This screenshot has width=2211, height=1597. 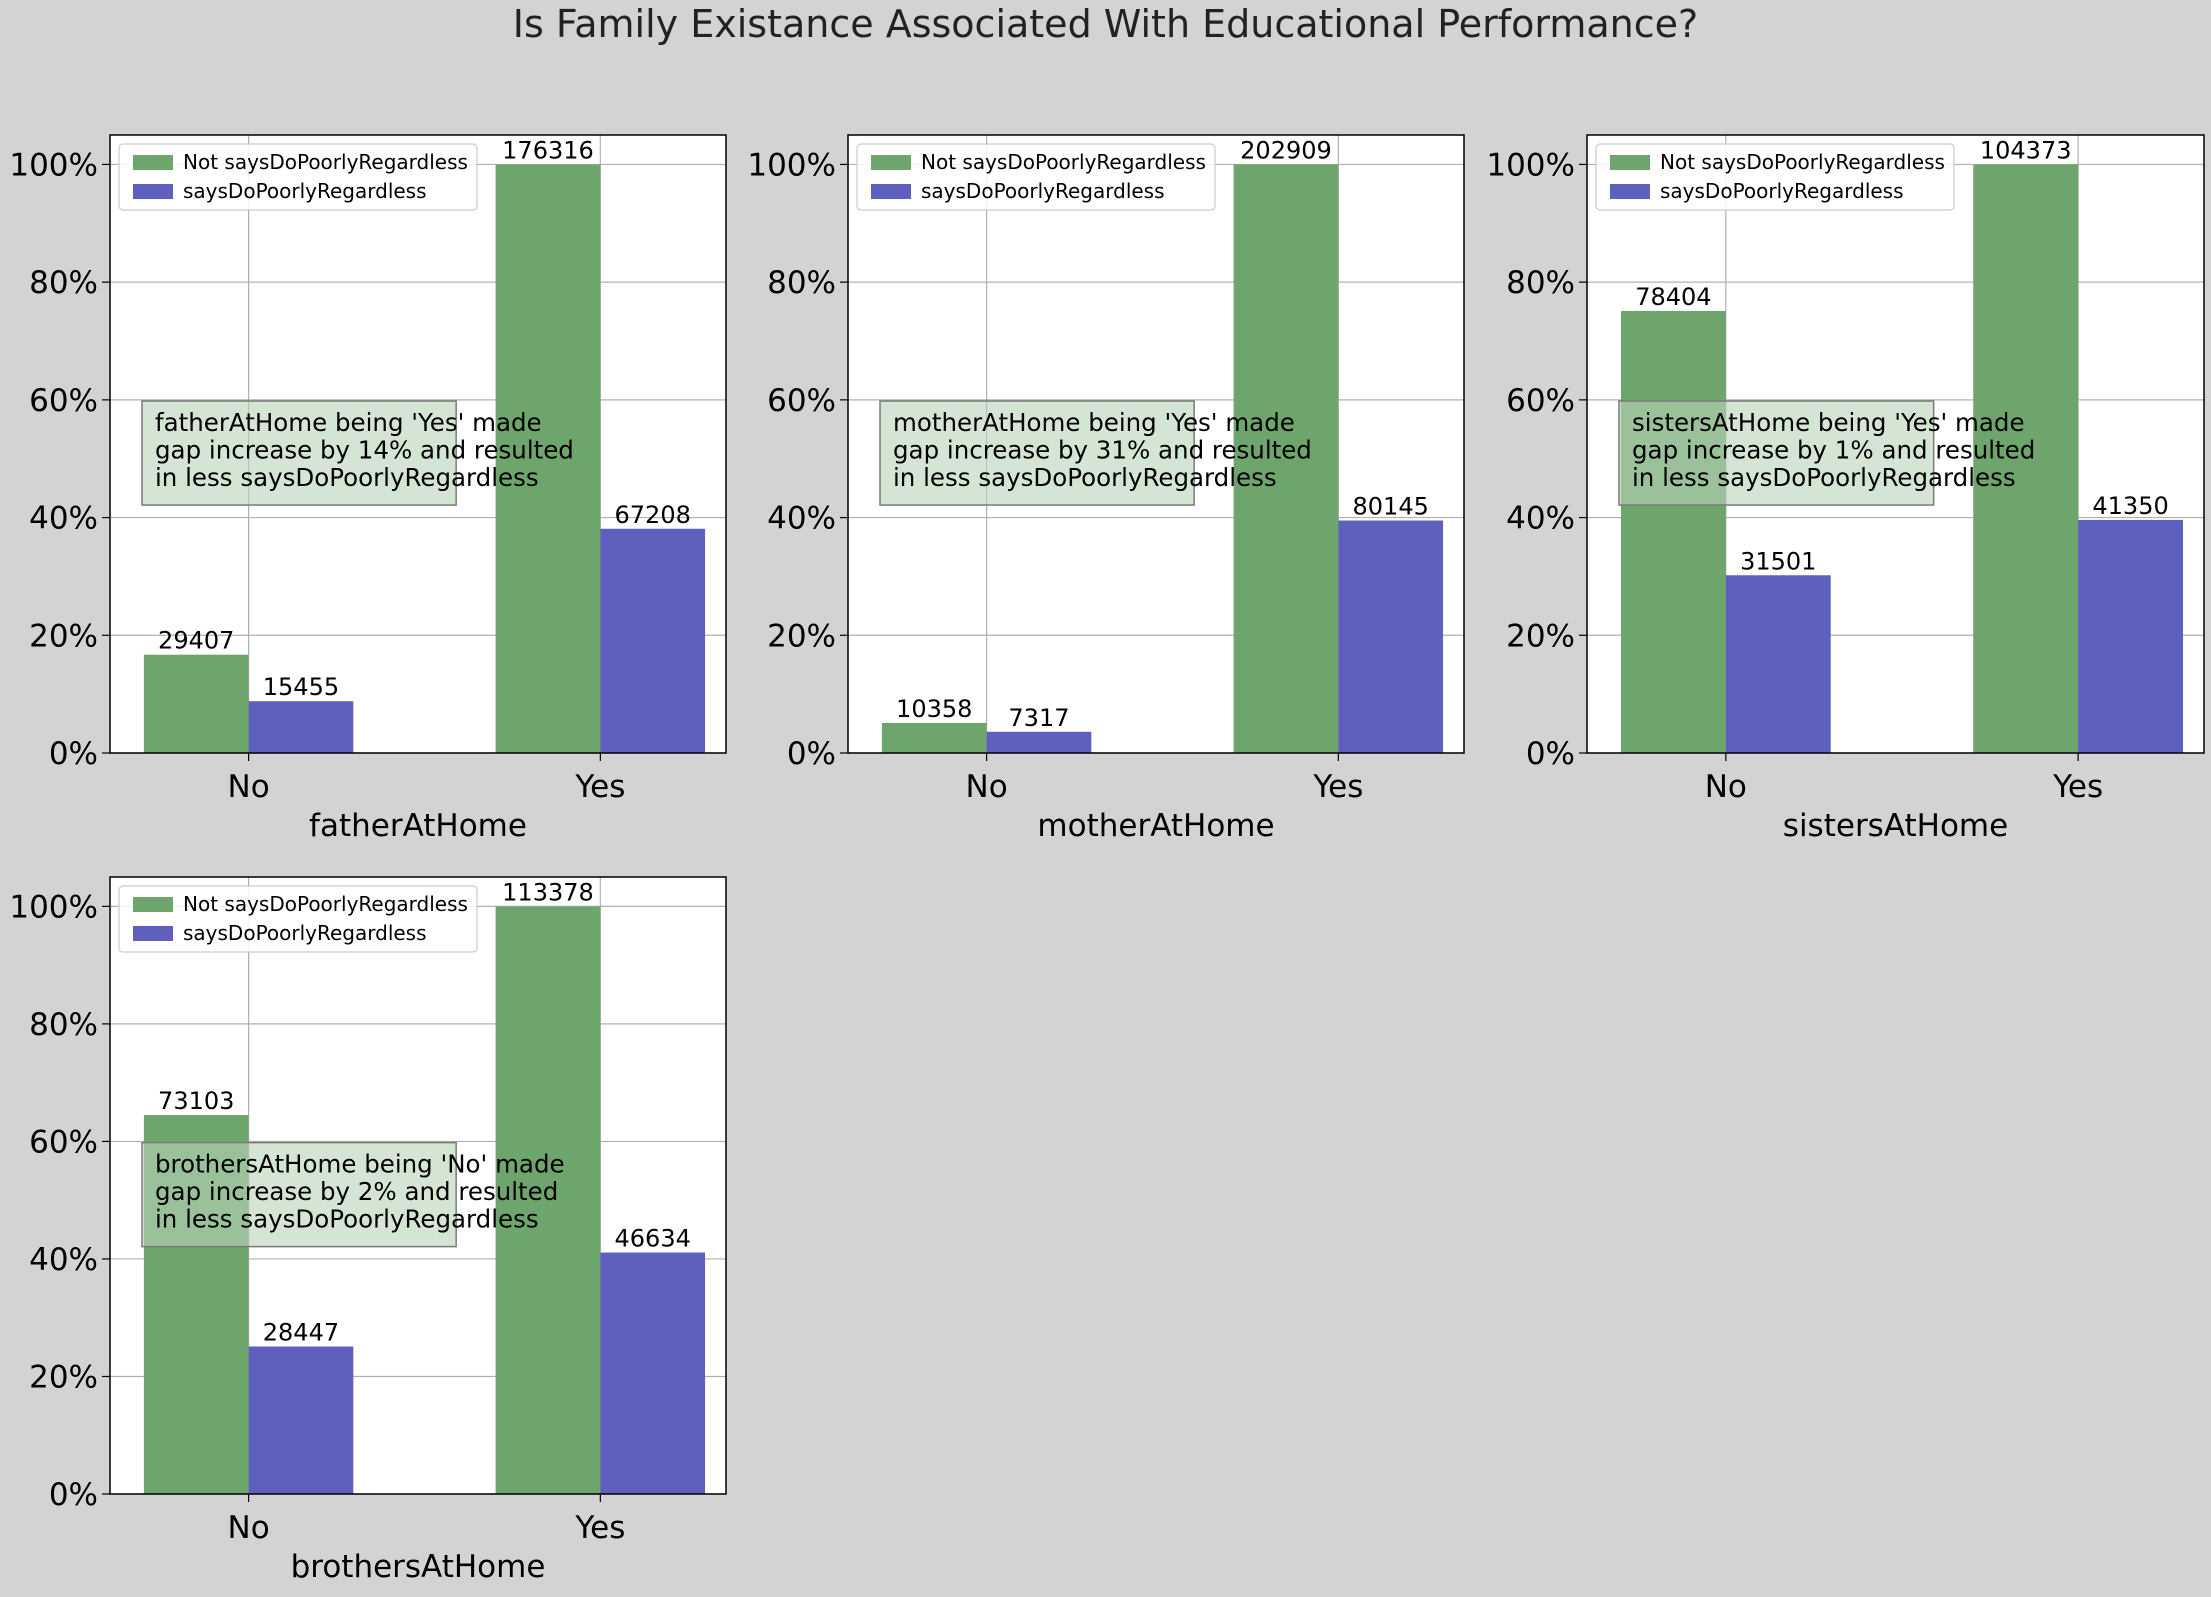 What do you see at coordinates (1038, 718) in the screenshot?
I see `bar-value-label: 7317` at bounding box center [1038, 718].